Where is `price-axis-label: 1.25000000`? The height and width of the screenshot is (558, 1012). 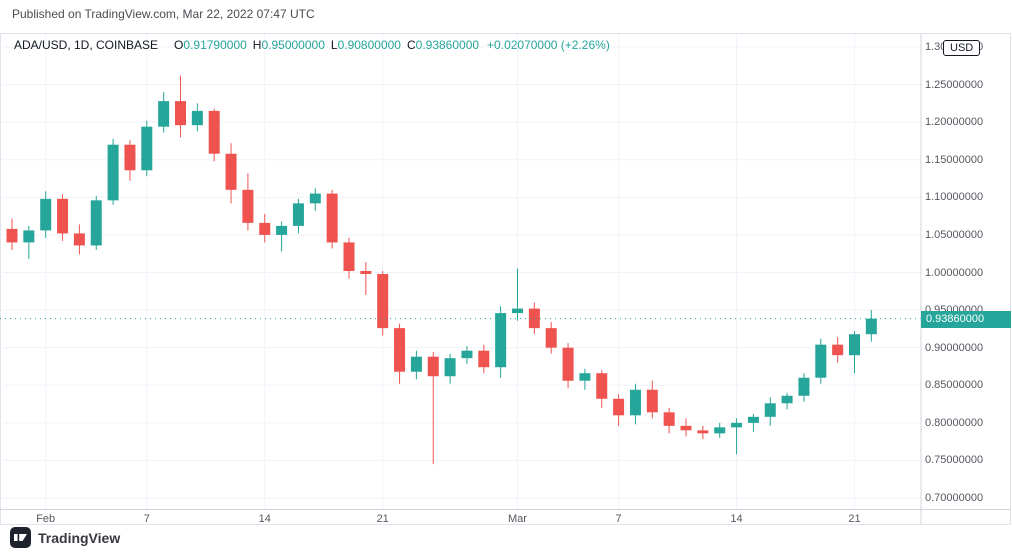
price-axis-label: 1.25000000 is located at coordinates (954, 84).